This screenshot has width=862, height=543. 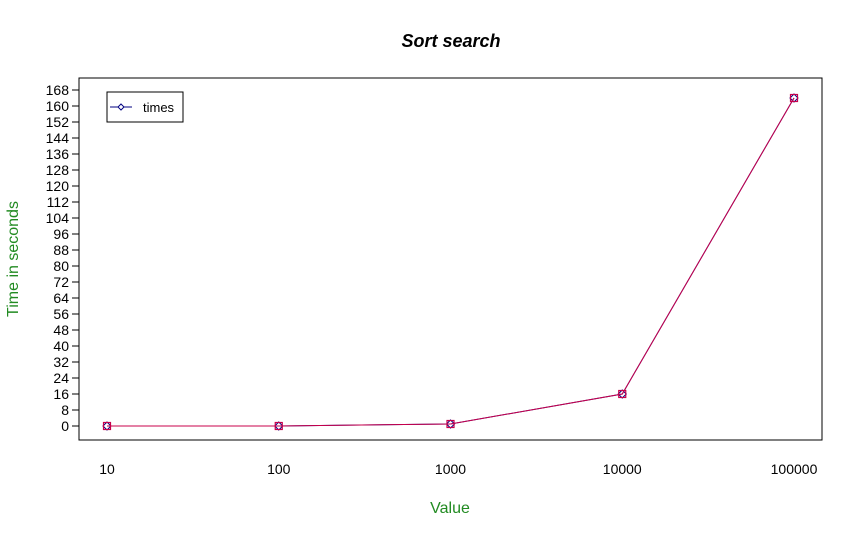 What do you see at coordinates (622, 469) in the screenshot?
I see `x-tick-label: 10000` at bounding box center [622, 469].